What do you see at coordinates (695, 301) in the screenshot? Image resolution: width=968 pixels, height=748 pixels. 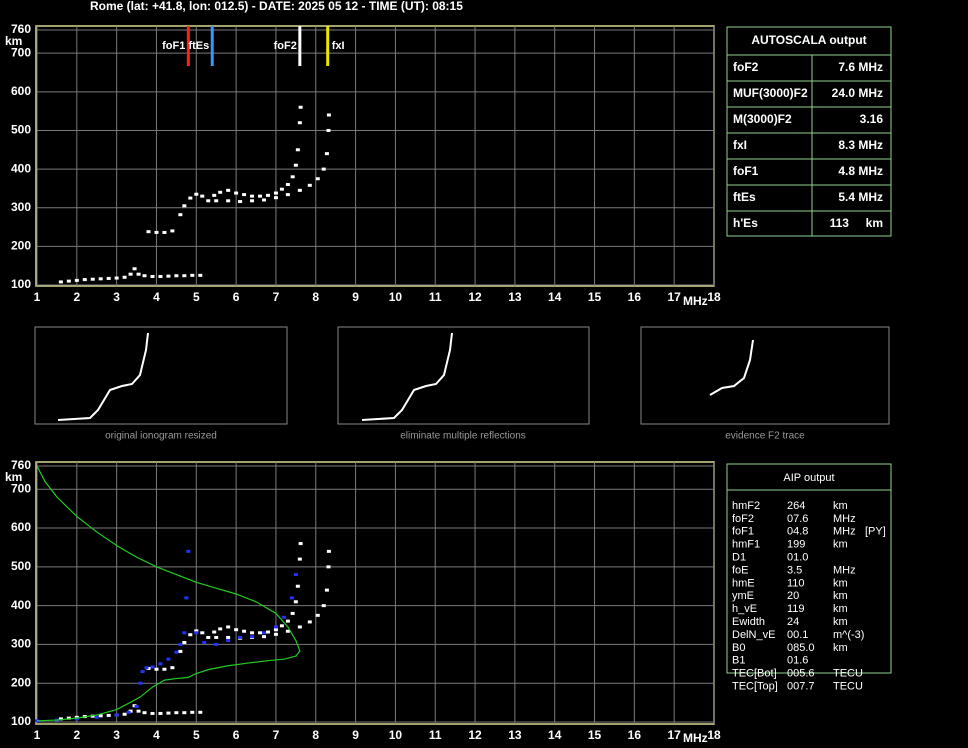 I see `x-axis-label: MHz` at bounding box center [695, 301].